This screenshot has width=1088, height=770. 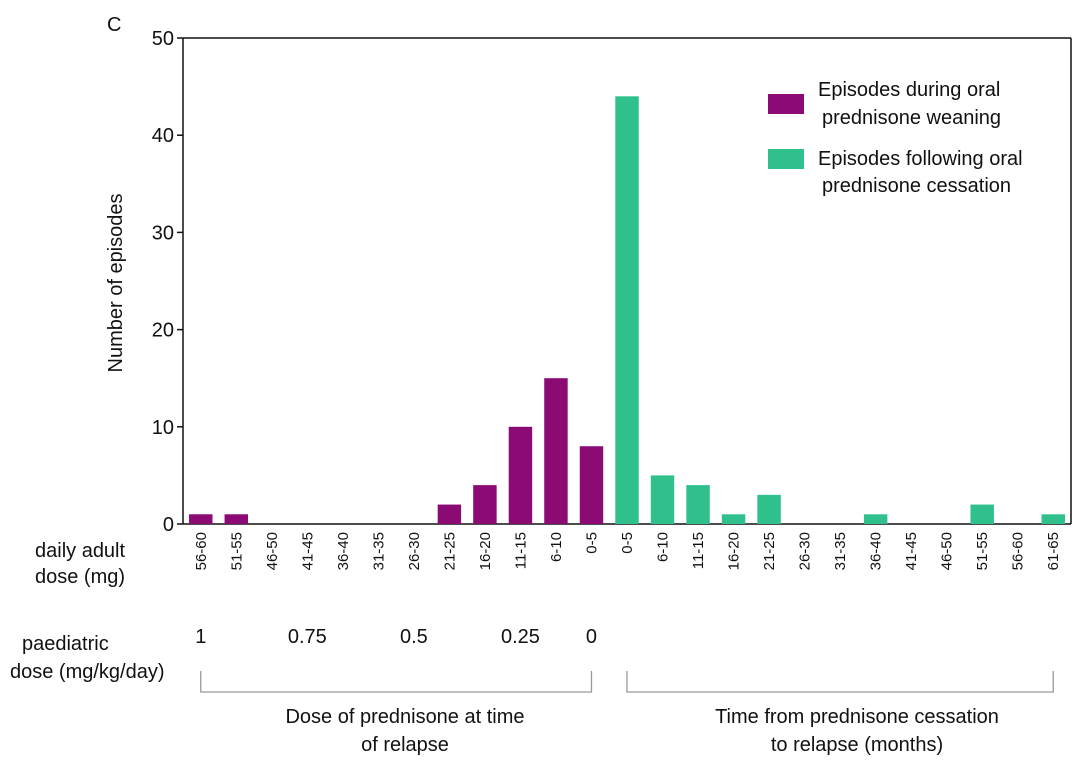 I want to click on daily-adult-dose-label: daily adult dose (mg), so click(x=80, y=564).